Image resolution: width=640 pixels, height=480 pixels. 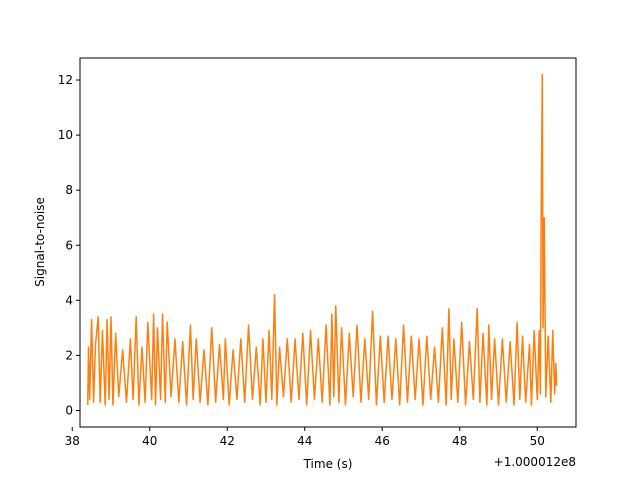 I want to click on y-tick-label: 8, so click(x=69, y=190).